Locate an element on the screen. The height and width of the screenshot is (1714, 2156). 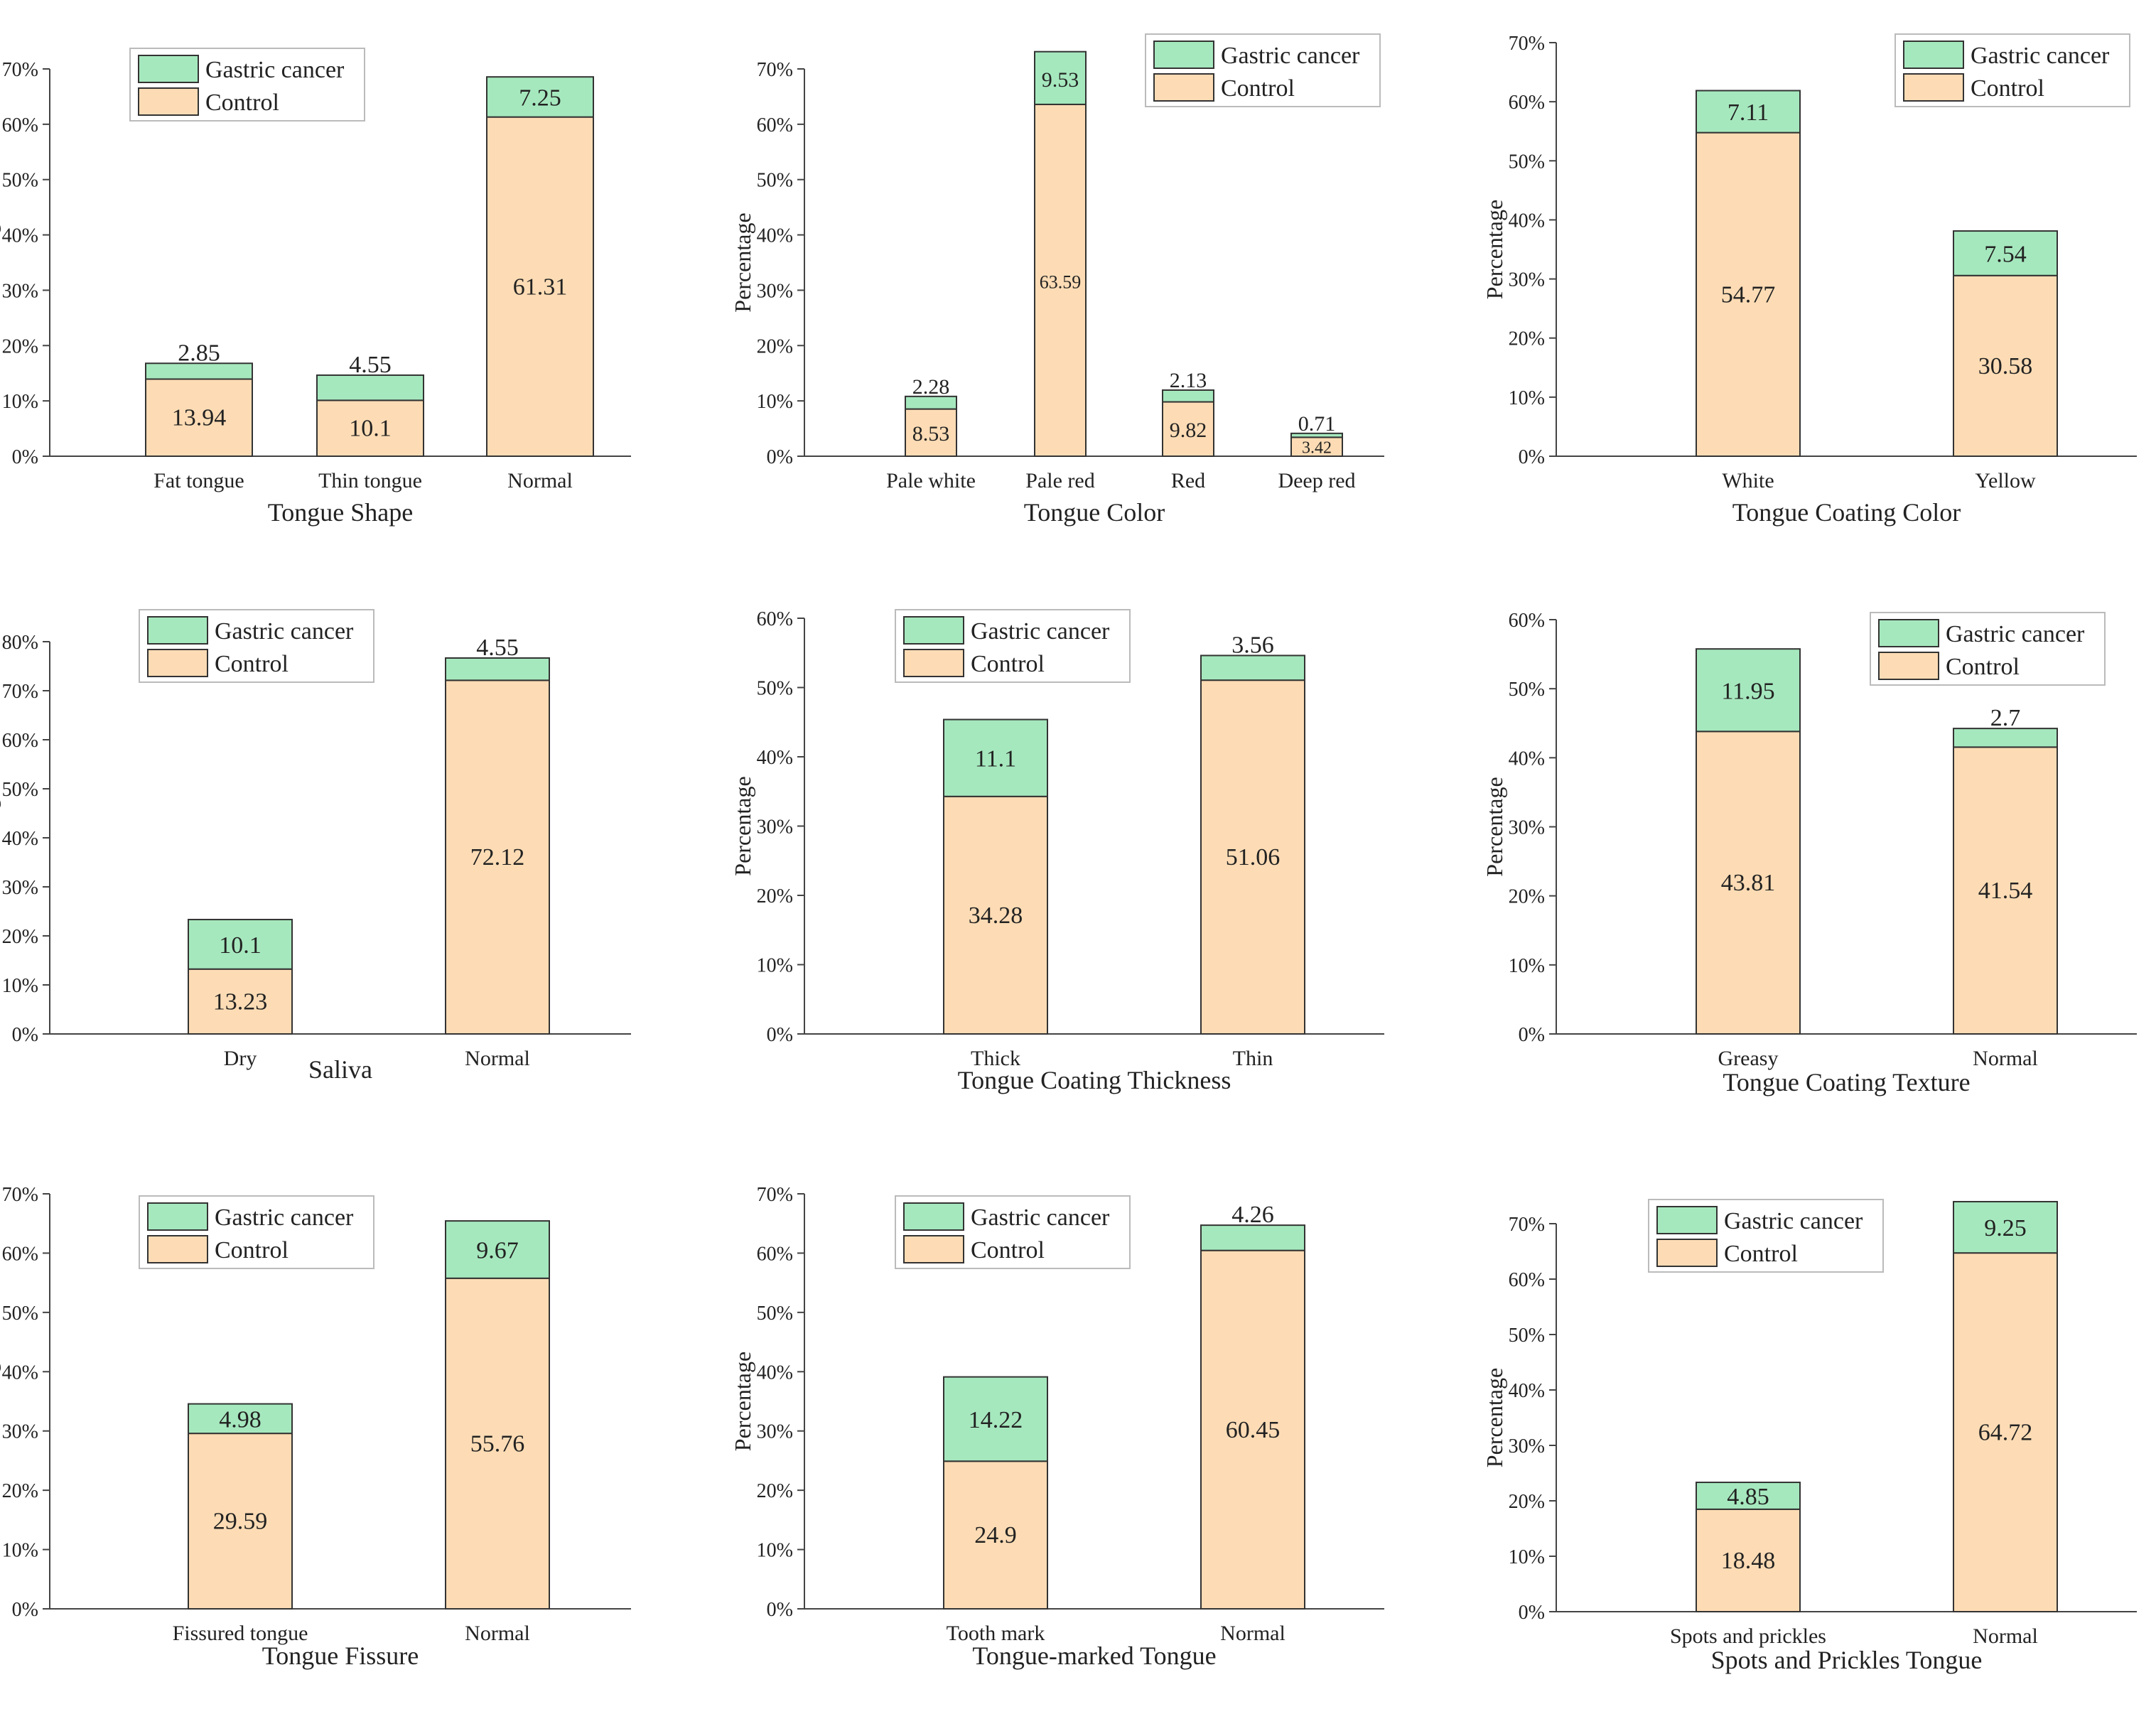
bar-label-gastric: 11.1 is located at coordinates (995, 759).